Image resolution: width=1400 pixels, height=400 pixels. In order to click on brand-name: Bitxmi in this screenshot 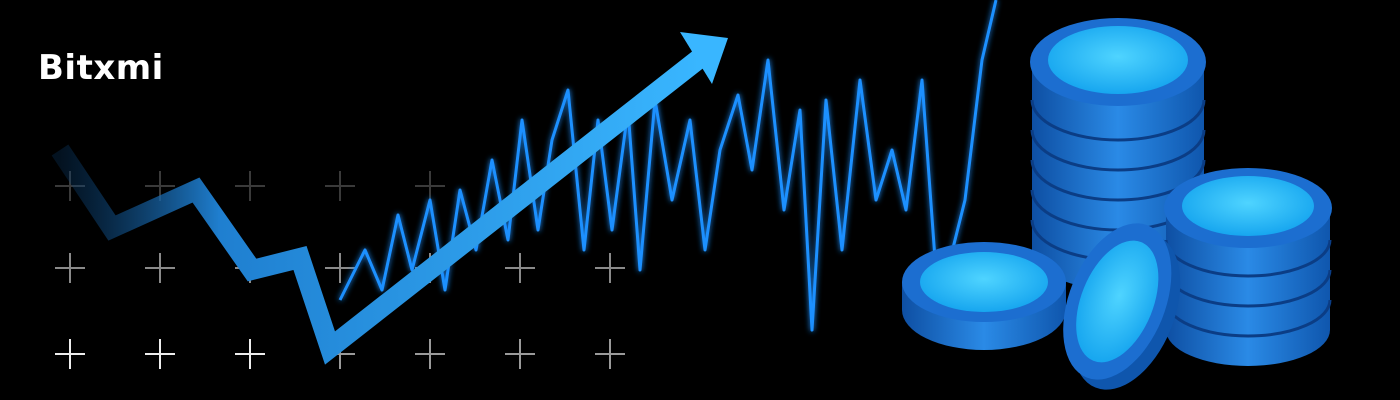, I will do `click(101, 68)`.